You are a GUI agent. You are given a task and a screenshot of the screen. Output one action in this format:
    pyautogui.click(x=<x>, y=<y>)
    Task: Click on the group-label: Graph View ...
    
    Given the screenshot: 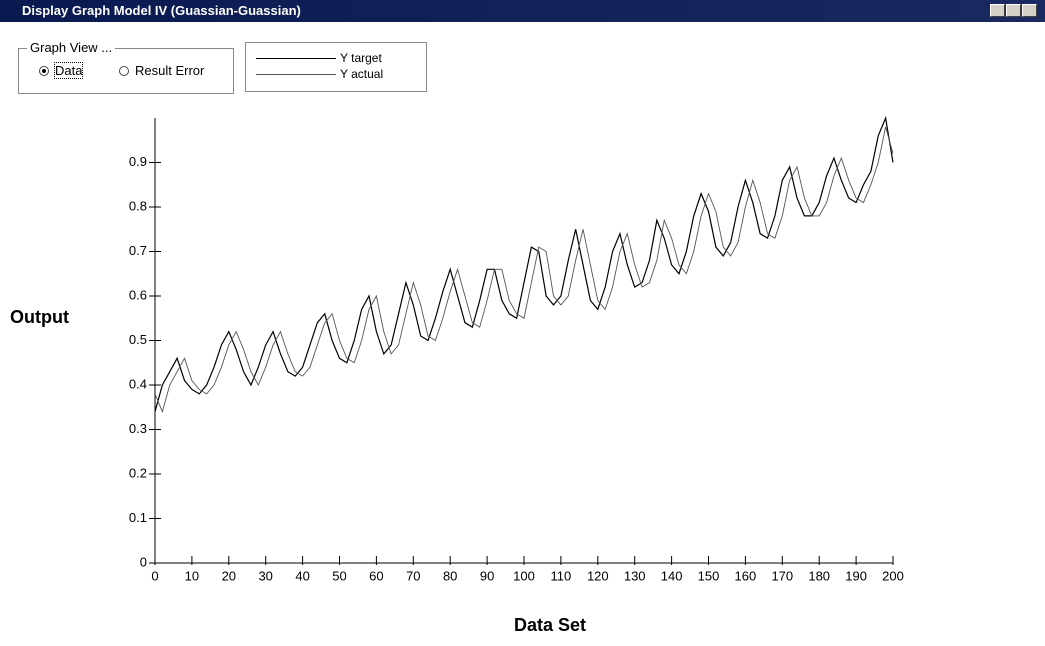 What is the action you would take?
    pyautogui.click(x=71, y=47)
    